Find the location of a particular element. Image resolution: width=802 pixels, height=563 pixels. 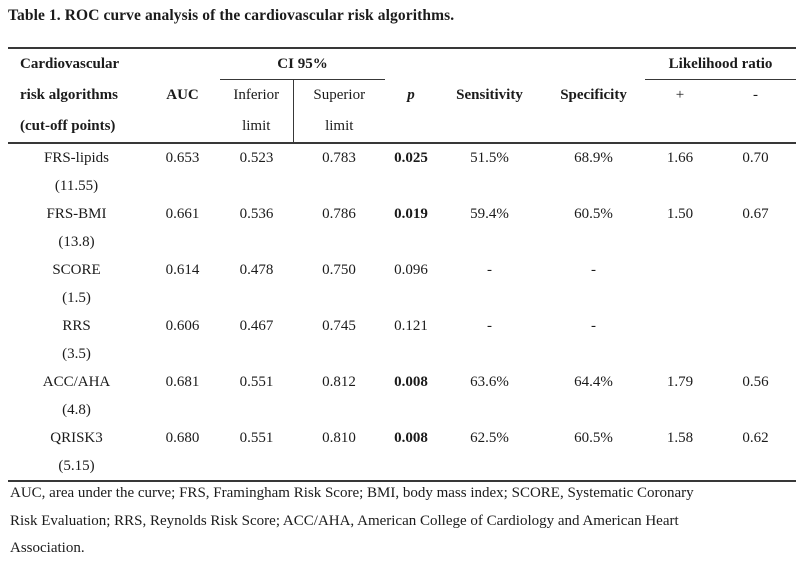

algorithm-cutoff: (4.8) is located at coordinates (76, 410).